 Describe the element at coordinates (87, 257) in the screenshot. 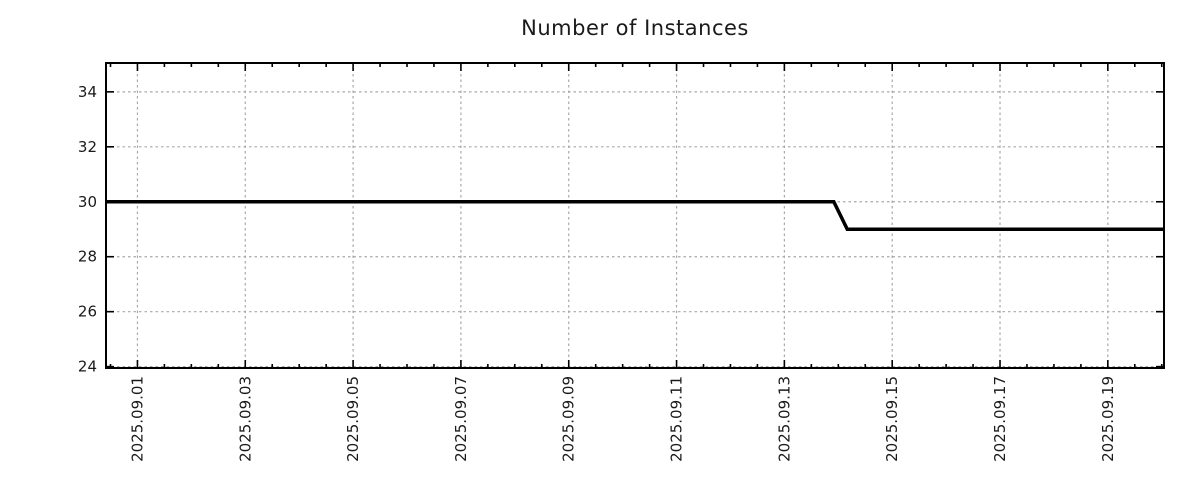

I see `y-tick-label: 28` at that location.